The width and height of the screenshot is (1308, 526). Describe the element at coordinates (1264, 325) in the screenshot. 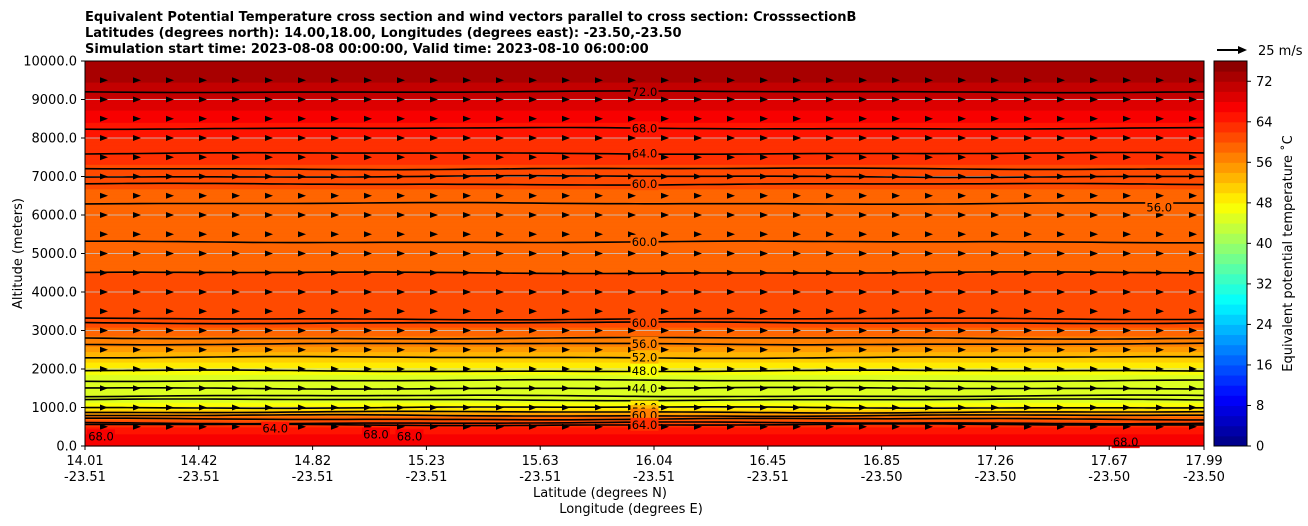

I see `colorbar-tick-label: 24` at that location.